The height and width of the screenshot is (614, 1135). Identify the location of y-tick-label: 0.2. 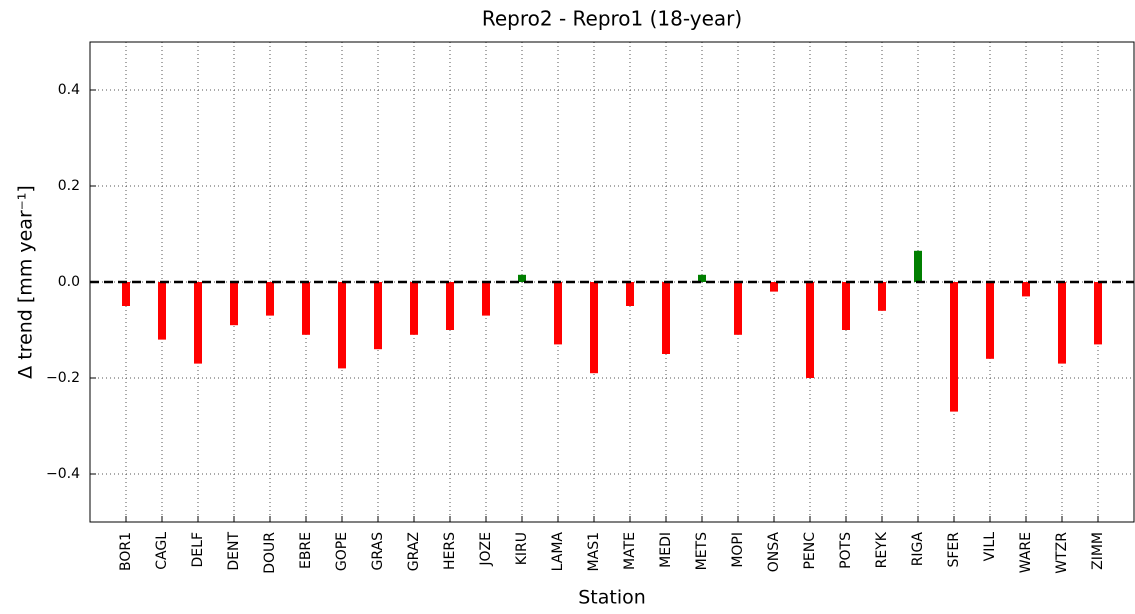
(69, 186).